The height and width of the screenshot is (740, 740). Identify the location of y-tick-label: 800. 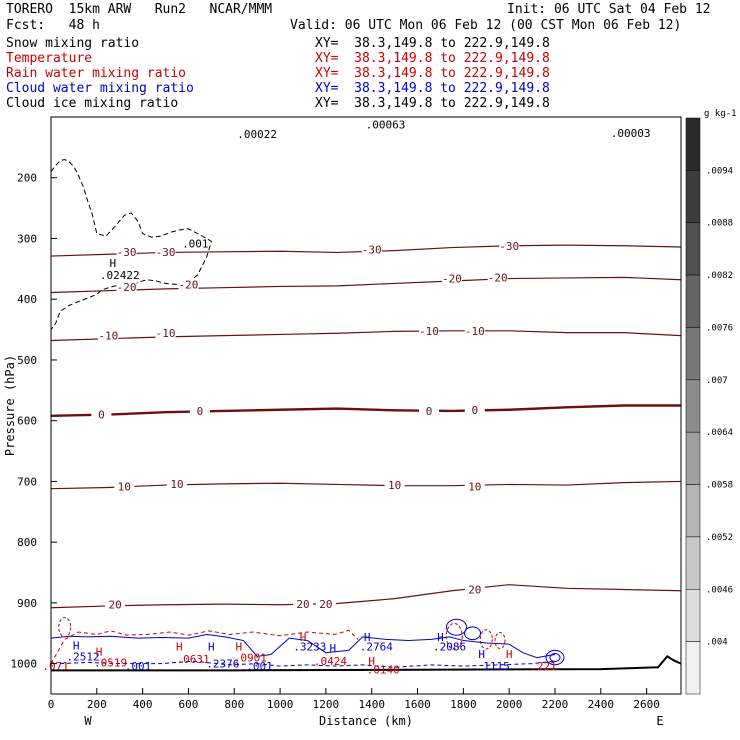
(27, 542).